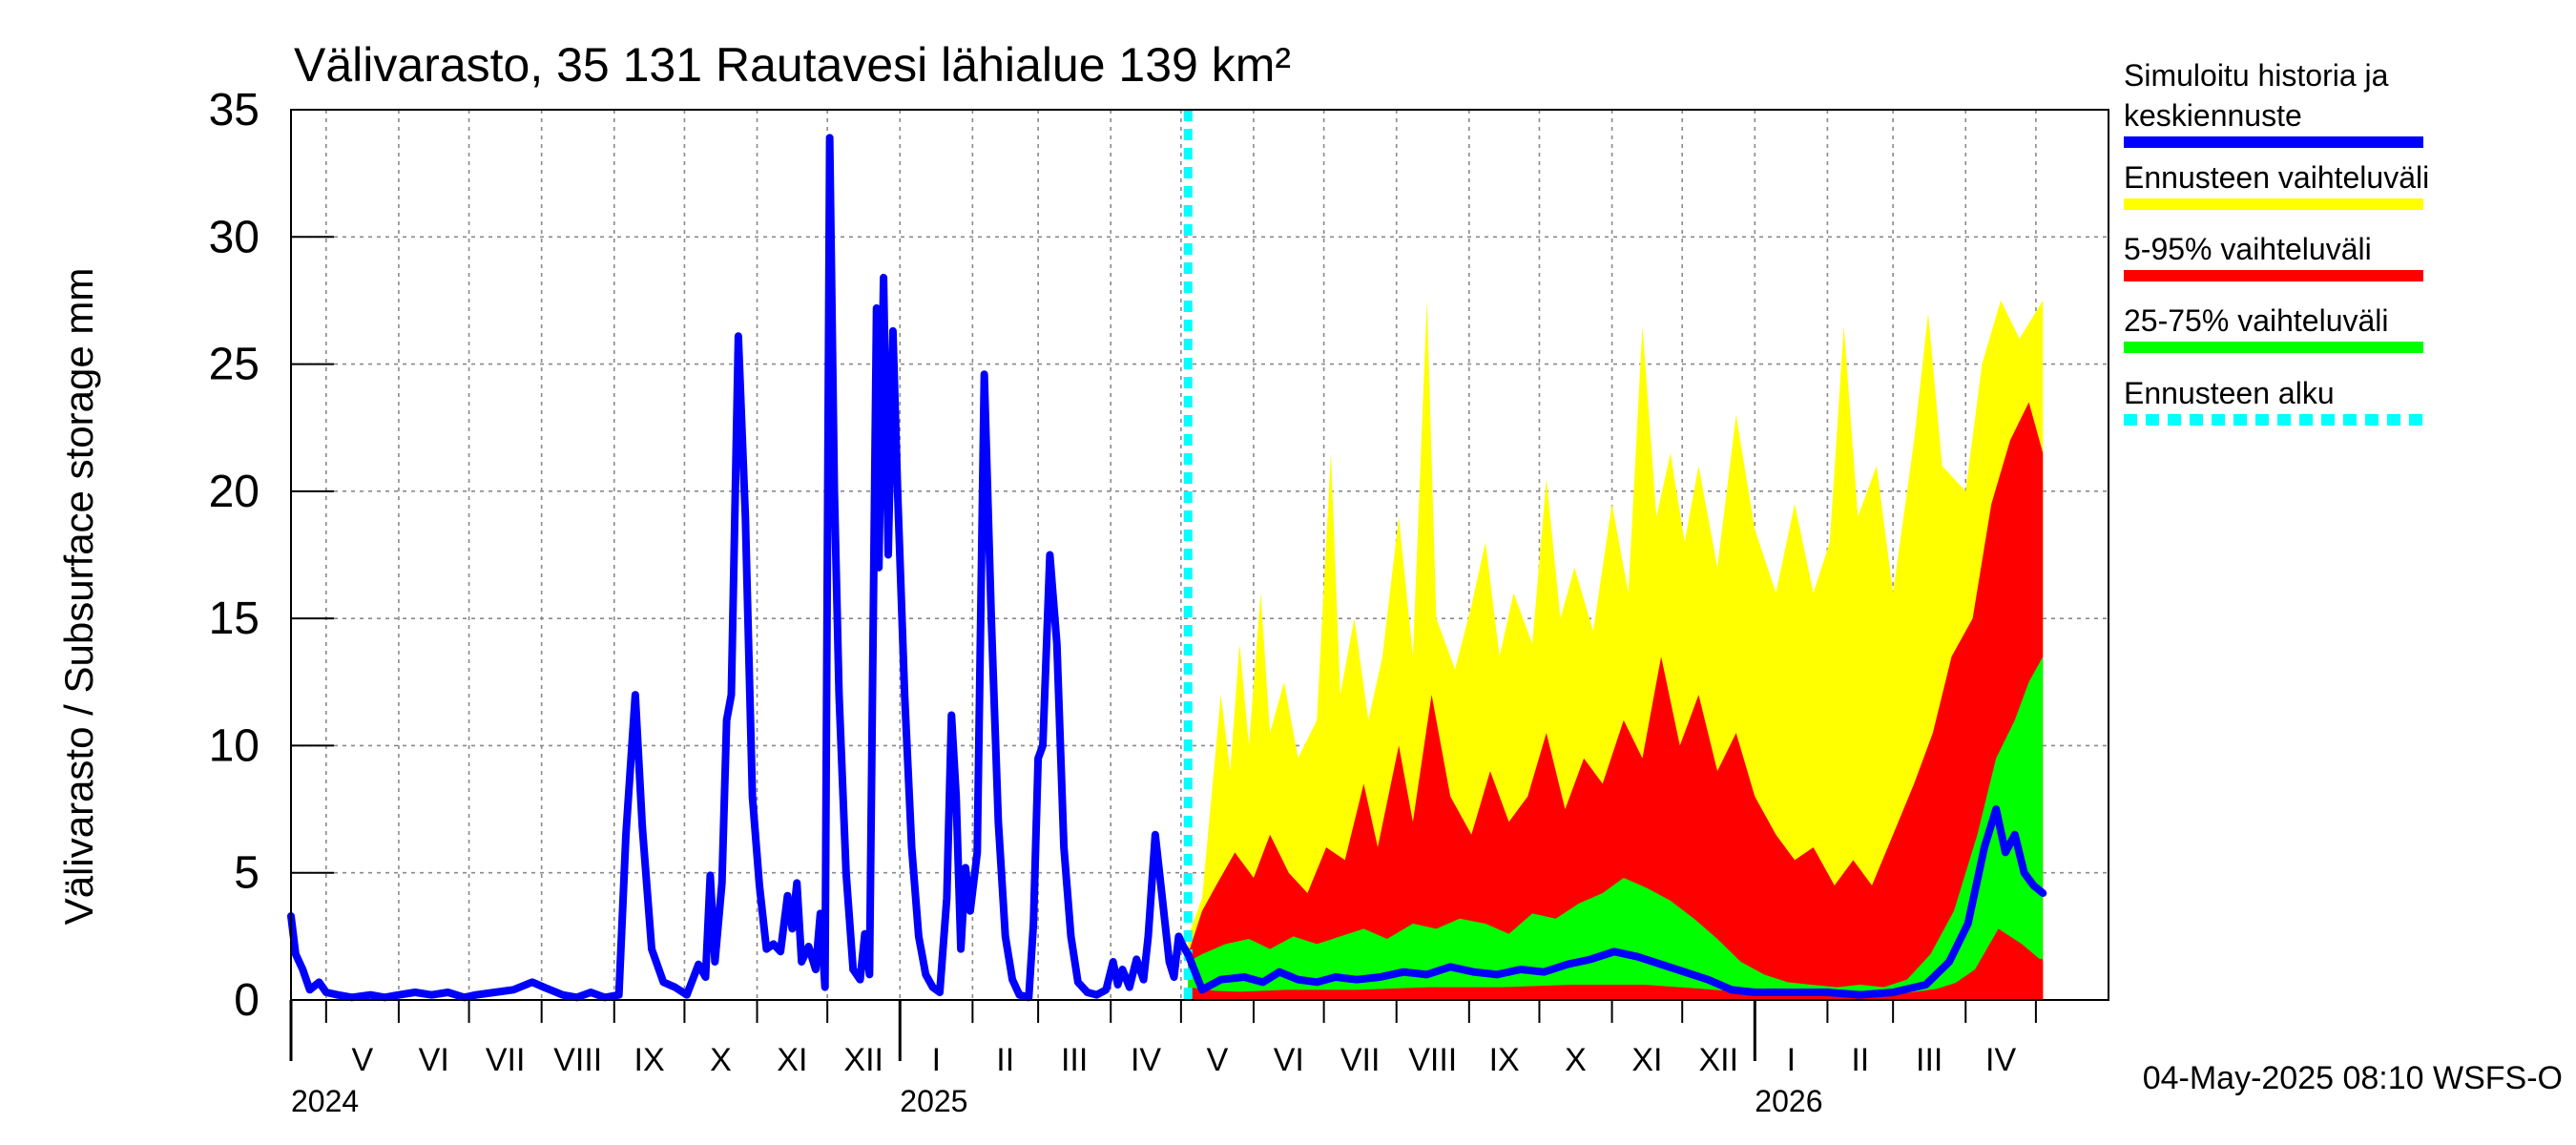 The image size is (2576, 1145). What do you see at coordinates (325, 1101) in the screenshot?
I see `x-year-label: 2024` at bounding box center [325, 1101].